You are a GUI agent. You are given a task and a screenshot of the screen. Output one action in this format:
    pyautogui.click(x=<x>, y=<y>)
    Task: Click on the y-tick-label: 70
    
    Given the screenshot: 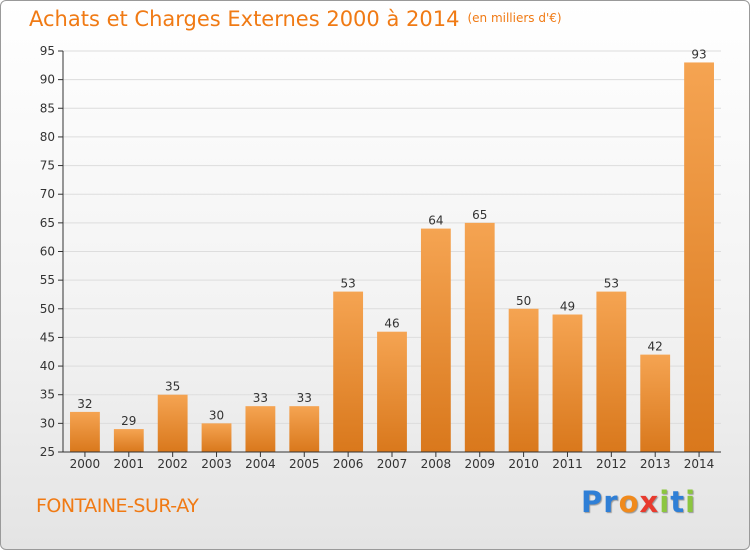 What is the action you would take?
    pyautogui.click(x=47, y=194)
    